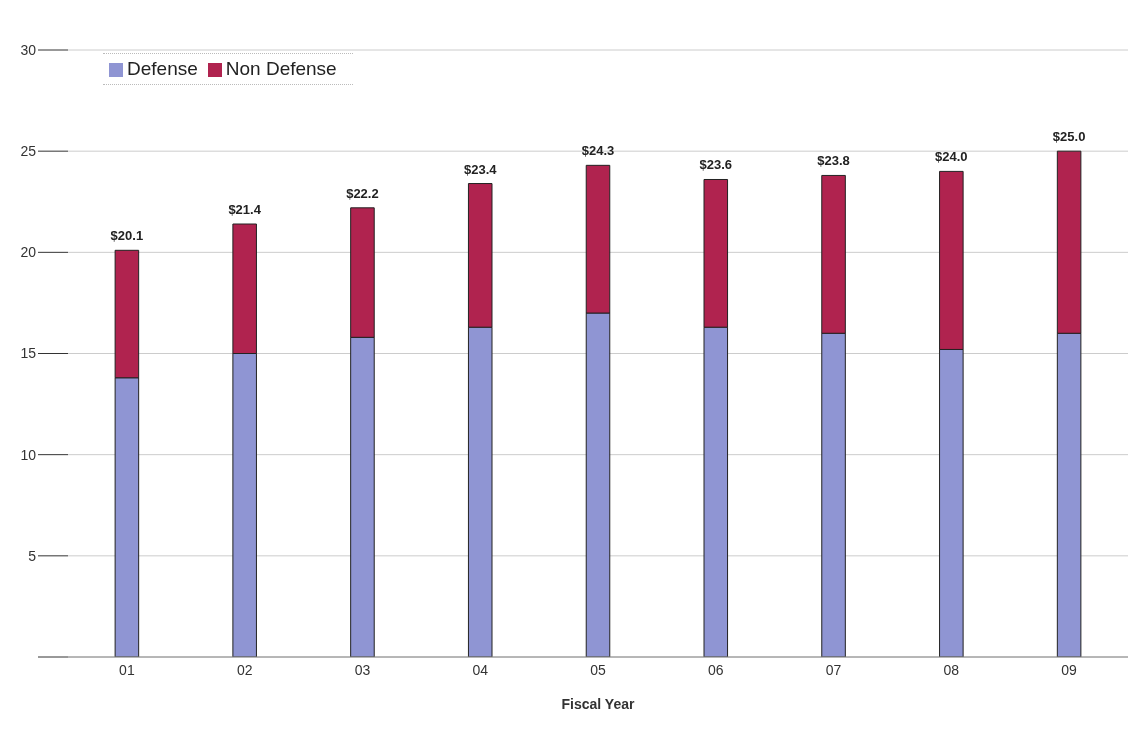 The image size is (1146, 735). What do you see at coordinates (32, 555) in the screenshot?
I see `y-tick-label: 5` at bounding box center [32, 555].